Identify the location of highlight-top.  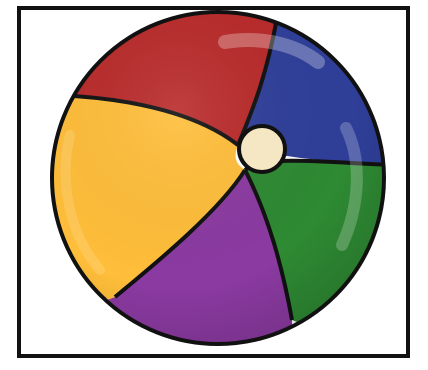
(271, 51).